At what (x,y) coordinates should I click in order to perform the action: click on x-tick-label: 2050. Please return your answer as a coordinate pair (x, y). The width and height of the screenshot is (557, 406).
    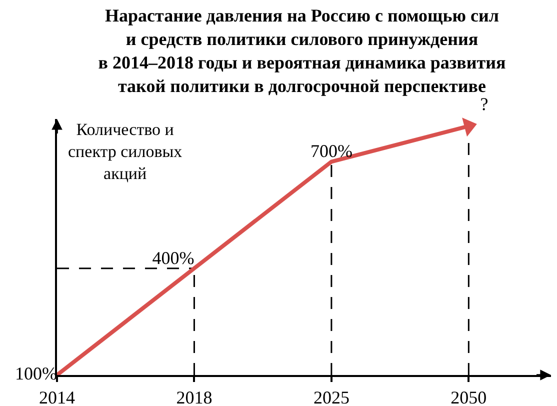
    Looking at the image, I should click on (468, 397).